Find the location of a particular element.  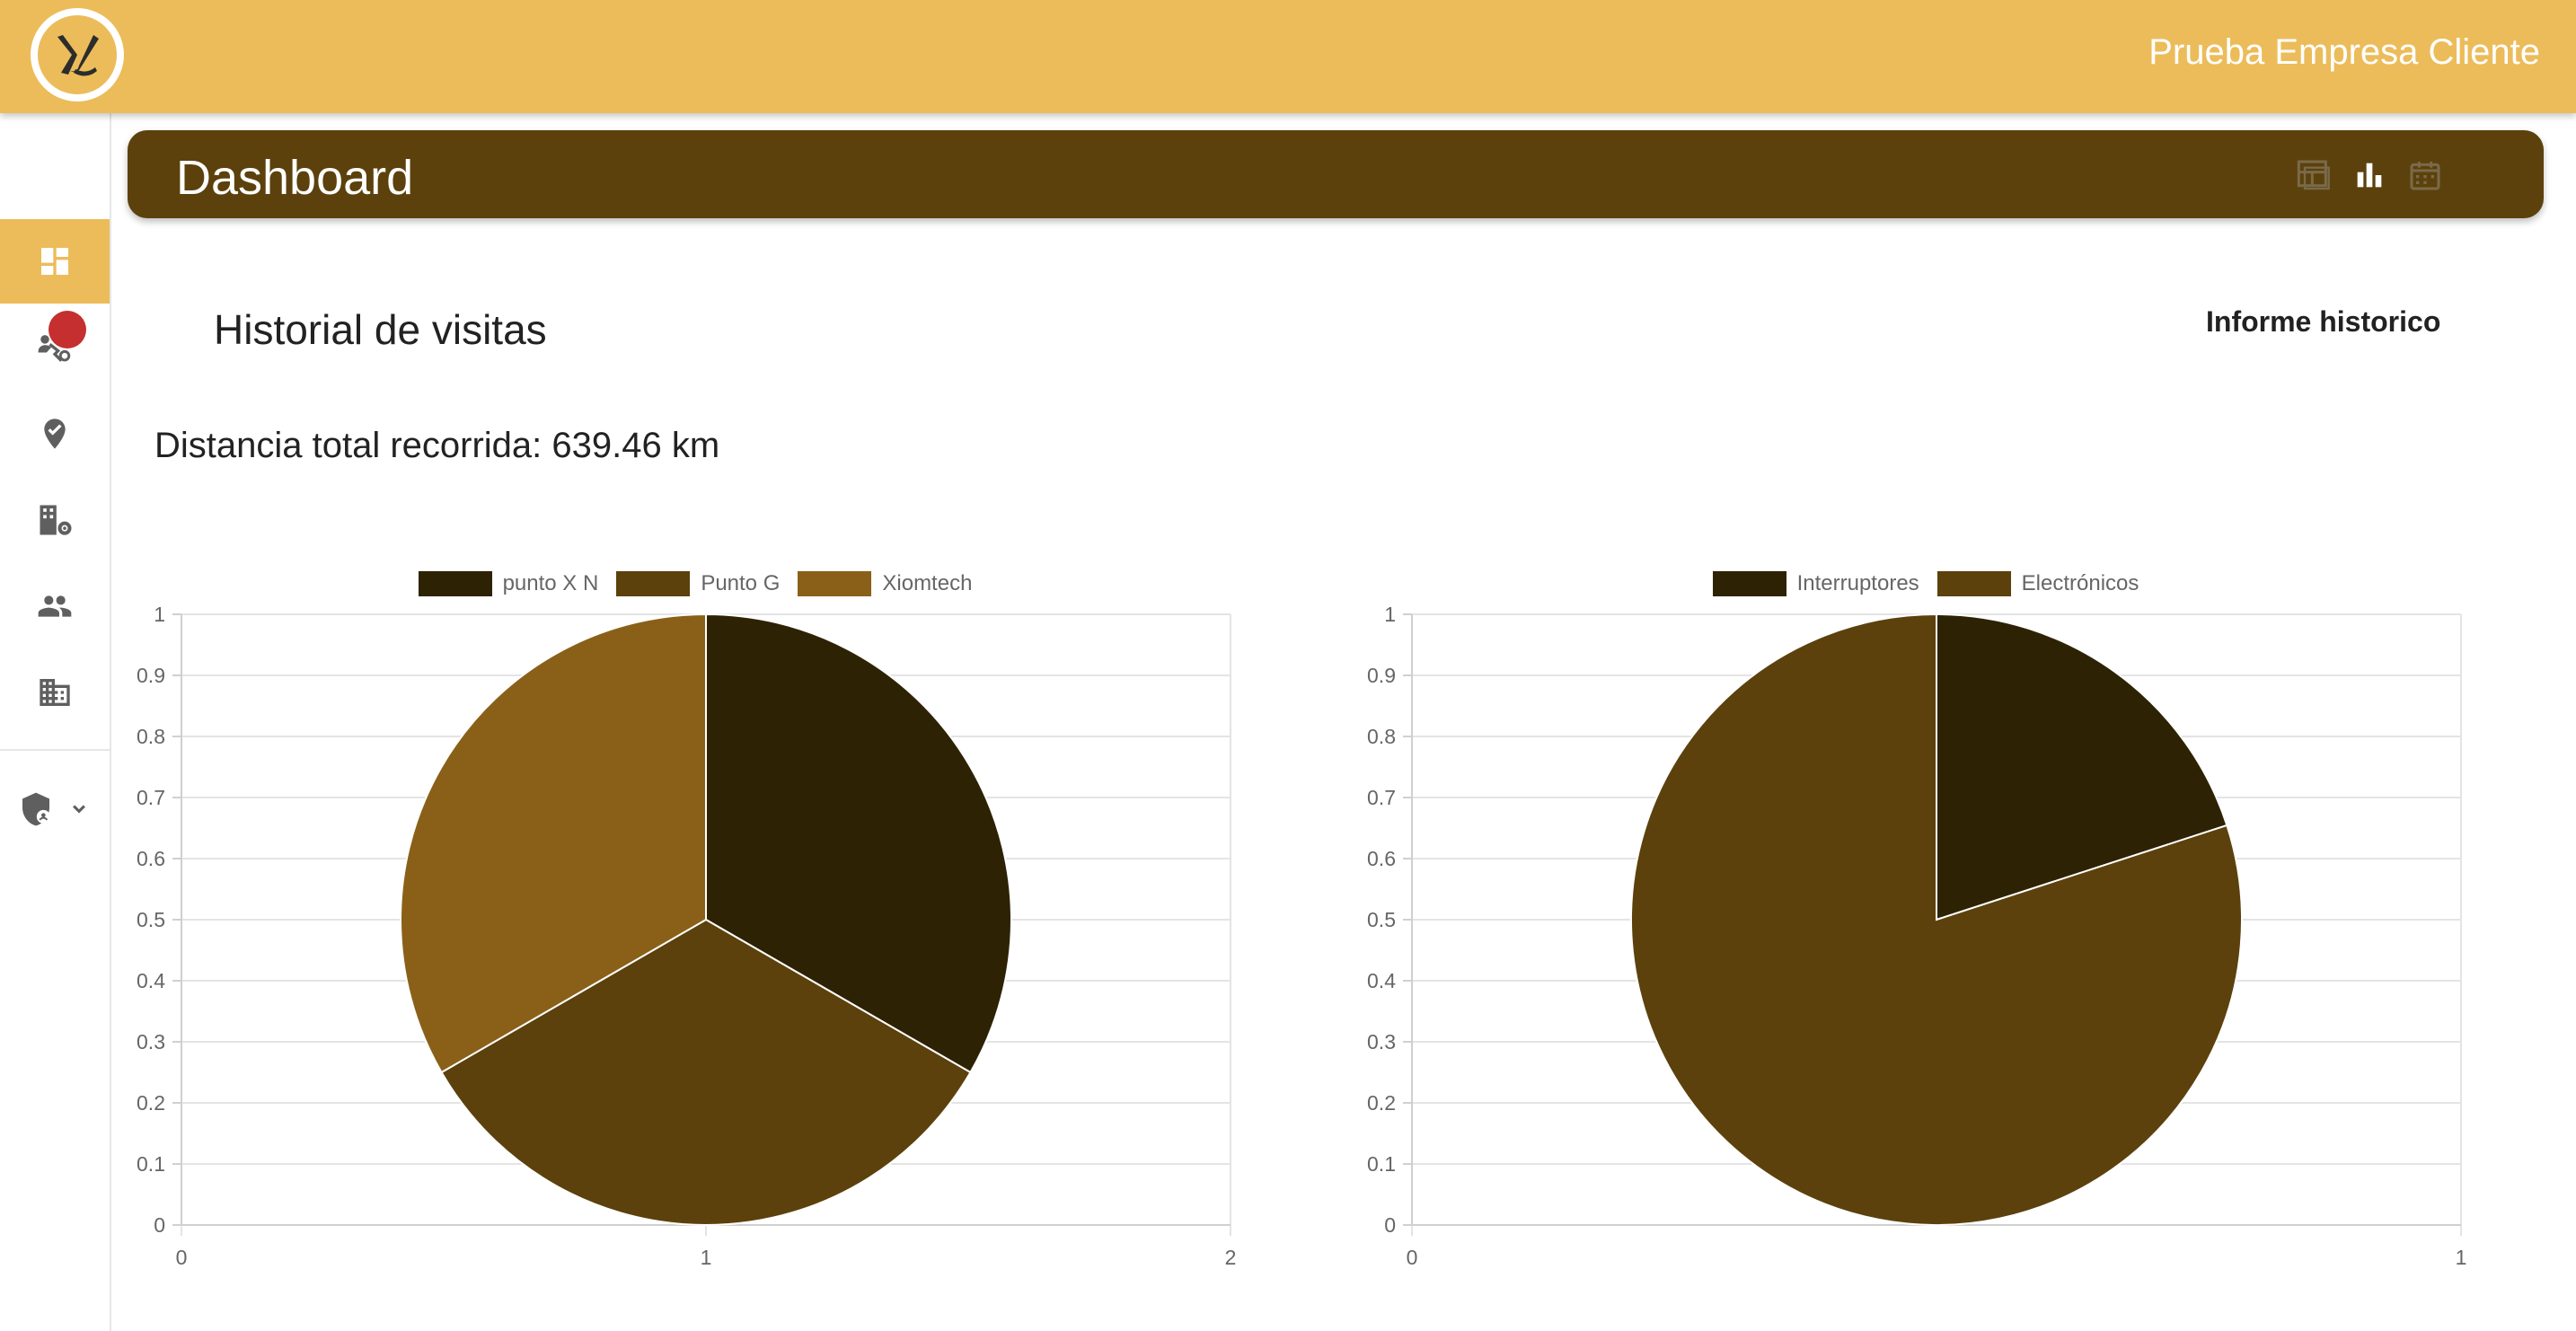

sidebar-item-users is located at coordinates (55, 606).